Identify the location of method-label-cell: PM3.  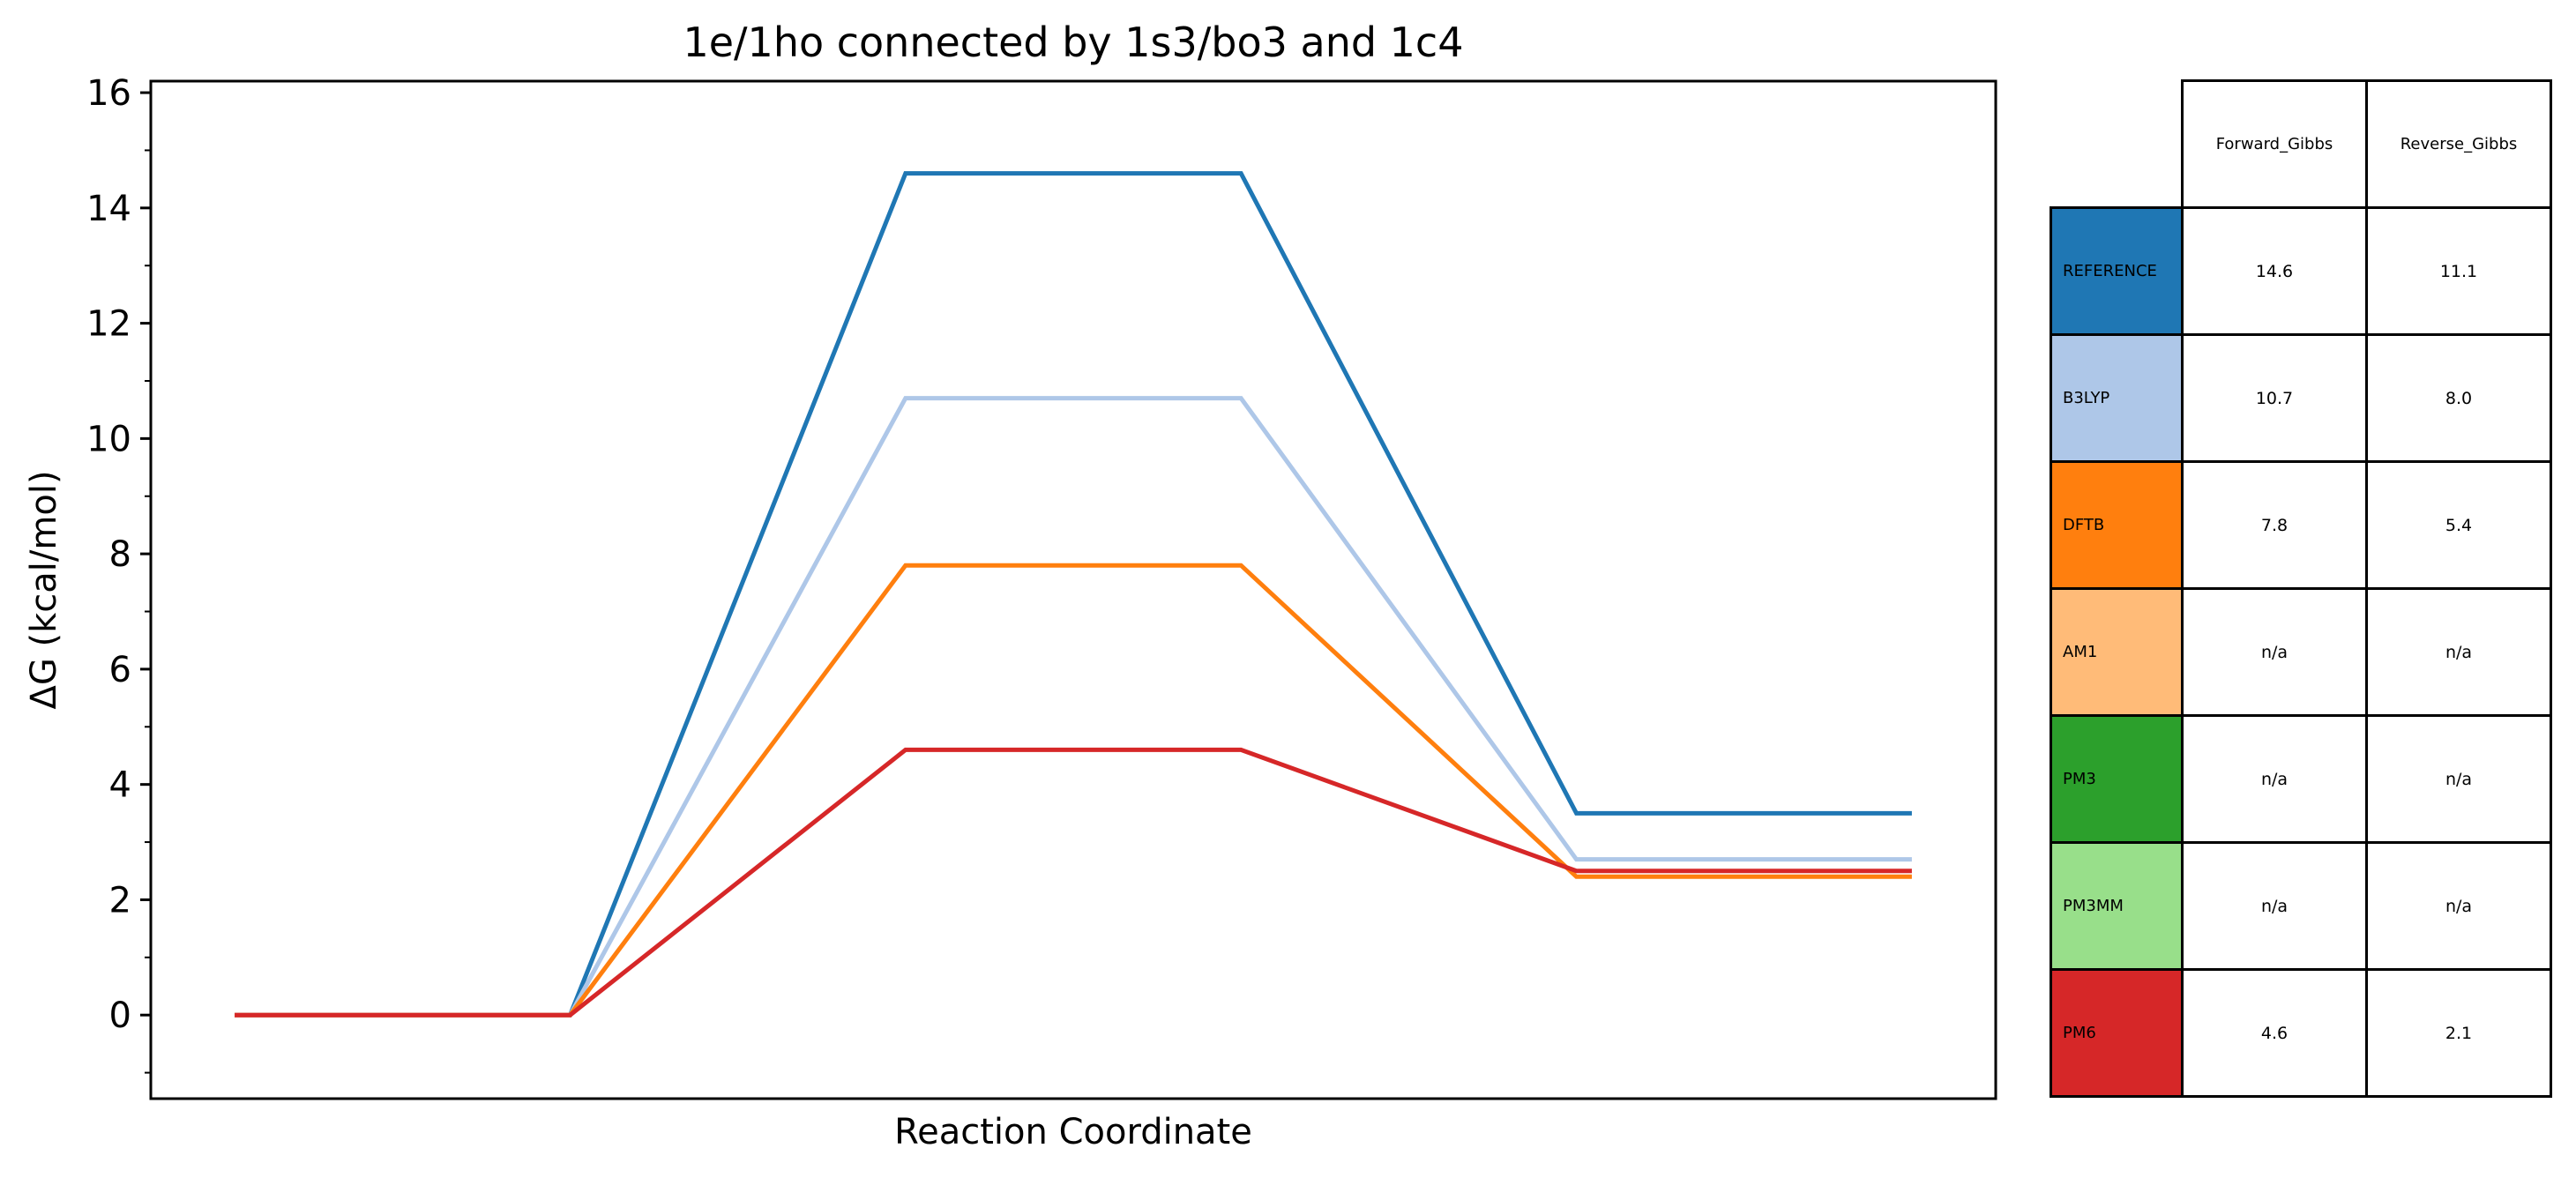
(2117, 779).